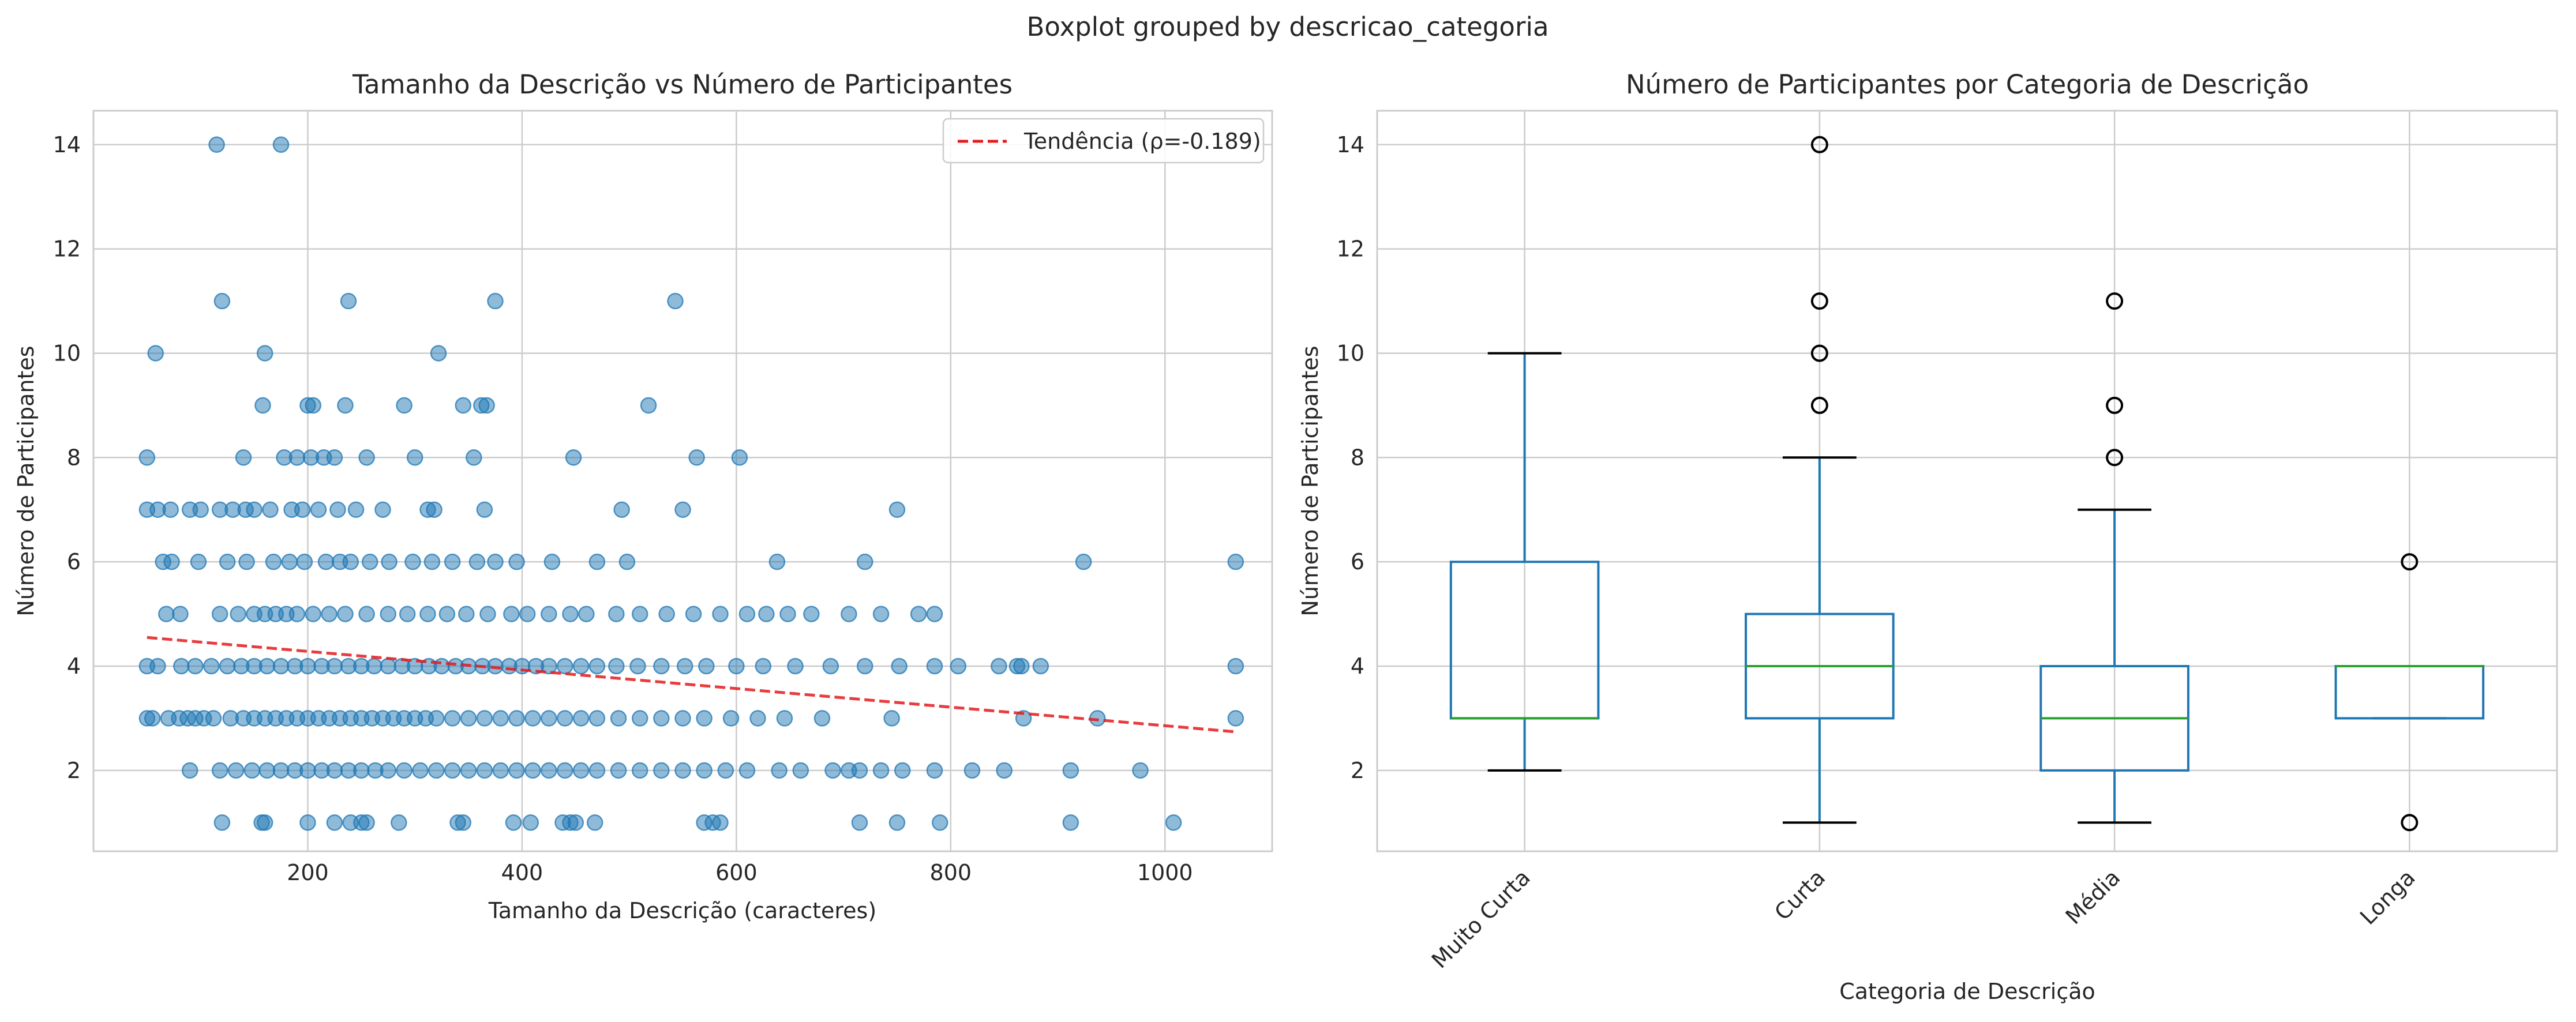  Describe the element at coordinates (1310, 480) in the screenshot. I see `boxplot-y-label: Número de Participantes` at that location.